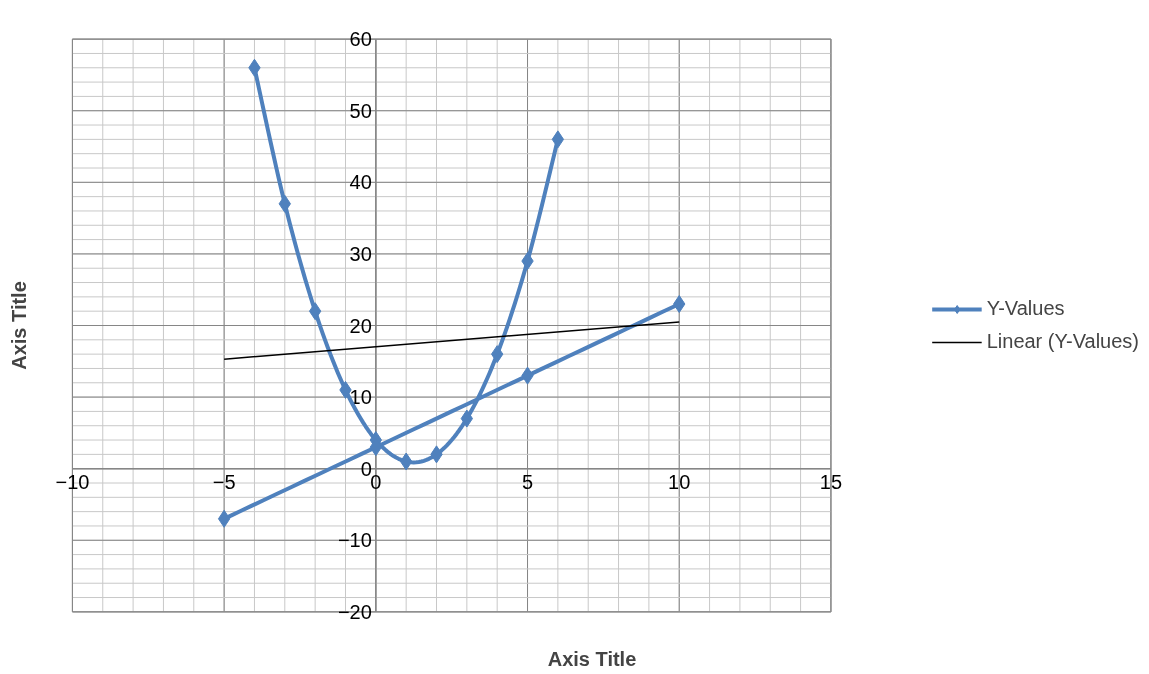 The width and height of the screenshot is (1149, 674). I want to click on x-tick-label: −10, so click(72, 481).